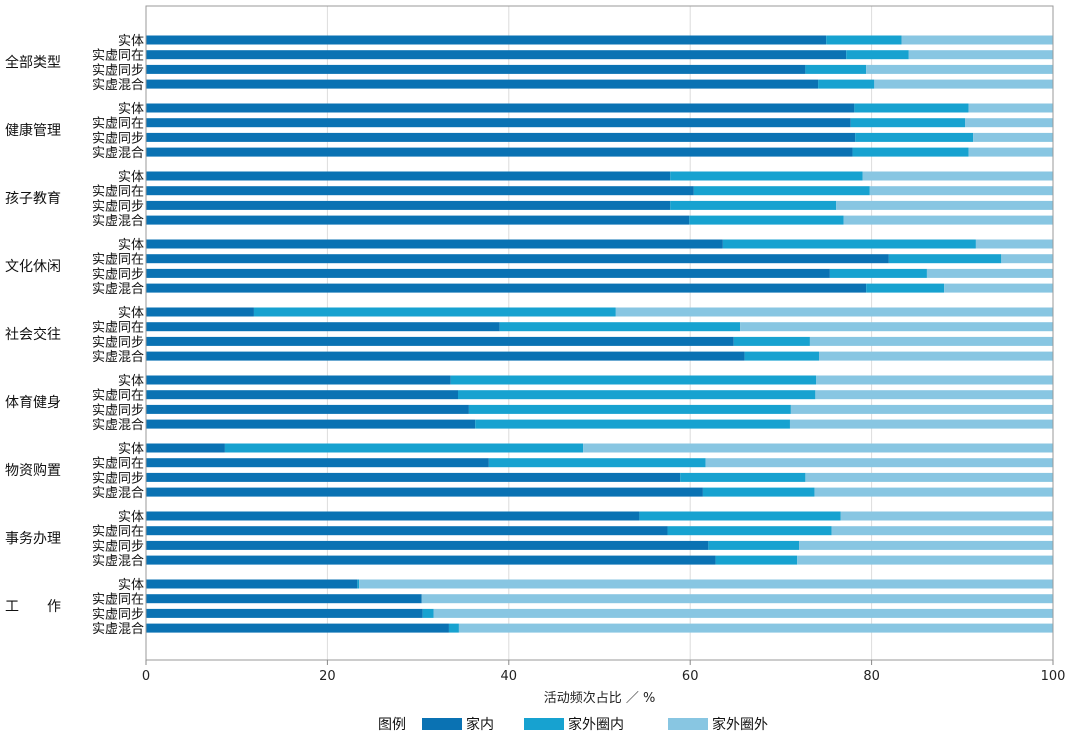 The height and width of the screenshot is (741, 1080). I want to click on x-tick-label: 0, so click(146, 676).